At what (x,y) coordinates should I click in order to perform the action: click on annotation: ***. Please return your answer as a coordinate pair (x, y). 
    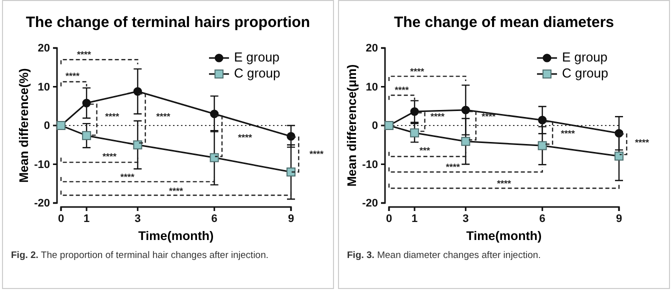
    Looking at the image, I should click on (425, 150).